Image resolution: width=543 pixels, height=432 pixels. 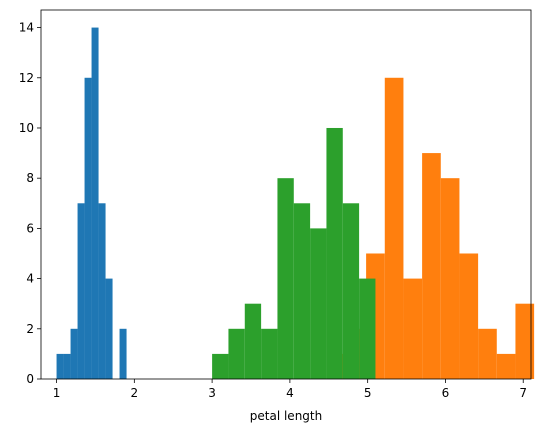 What do you see at coordinates (286, 416) in the screenshot?
I see `x-axis-label: petal length` at bounding box center [286, 416].